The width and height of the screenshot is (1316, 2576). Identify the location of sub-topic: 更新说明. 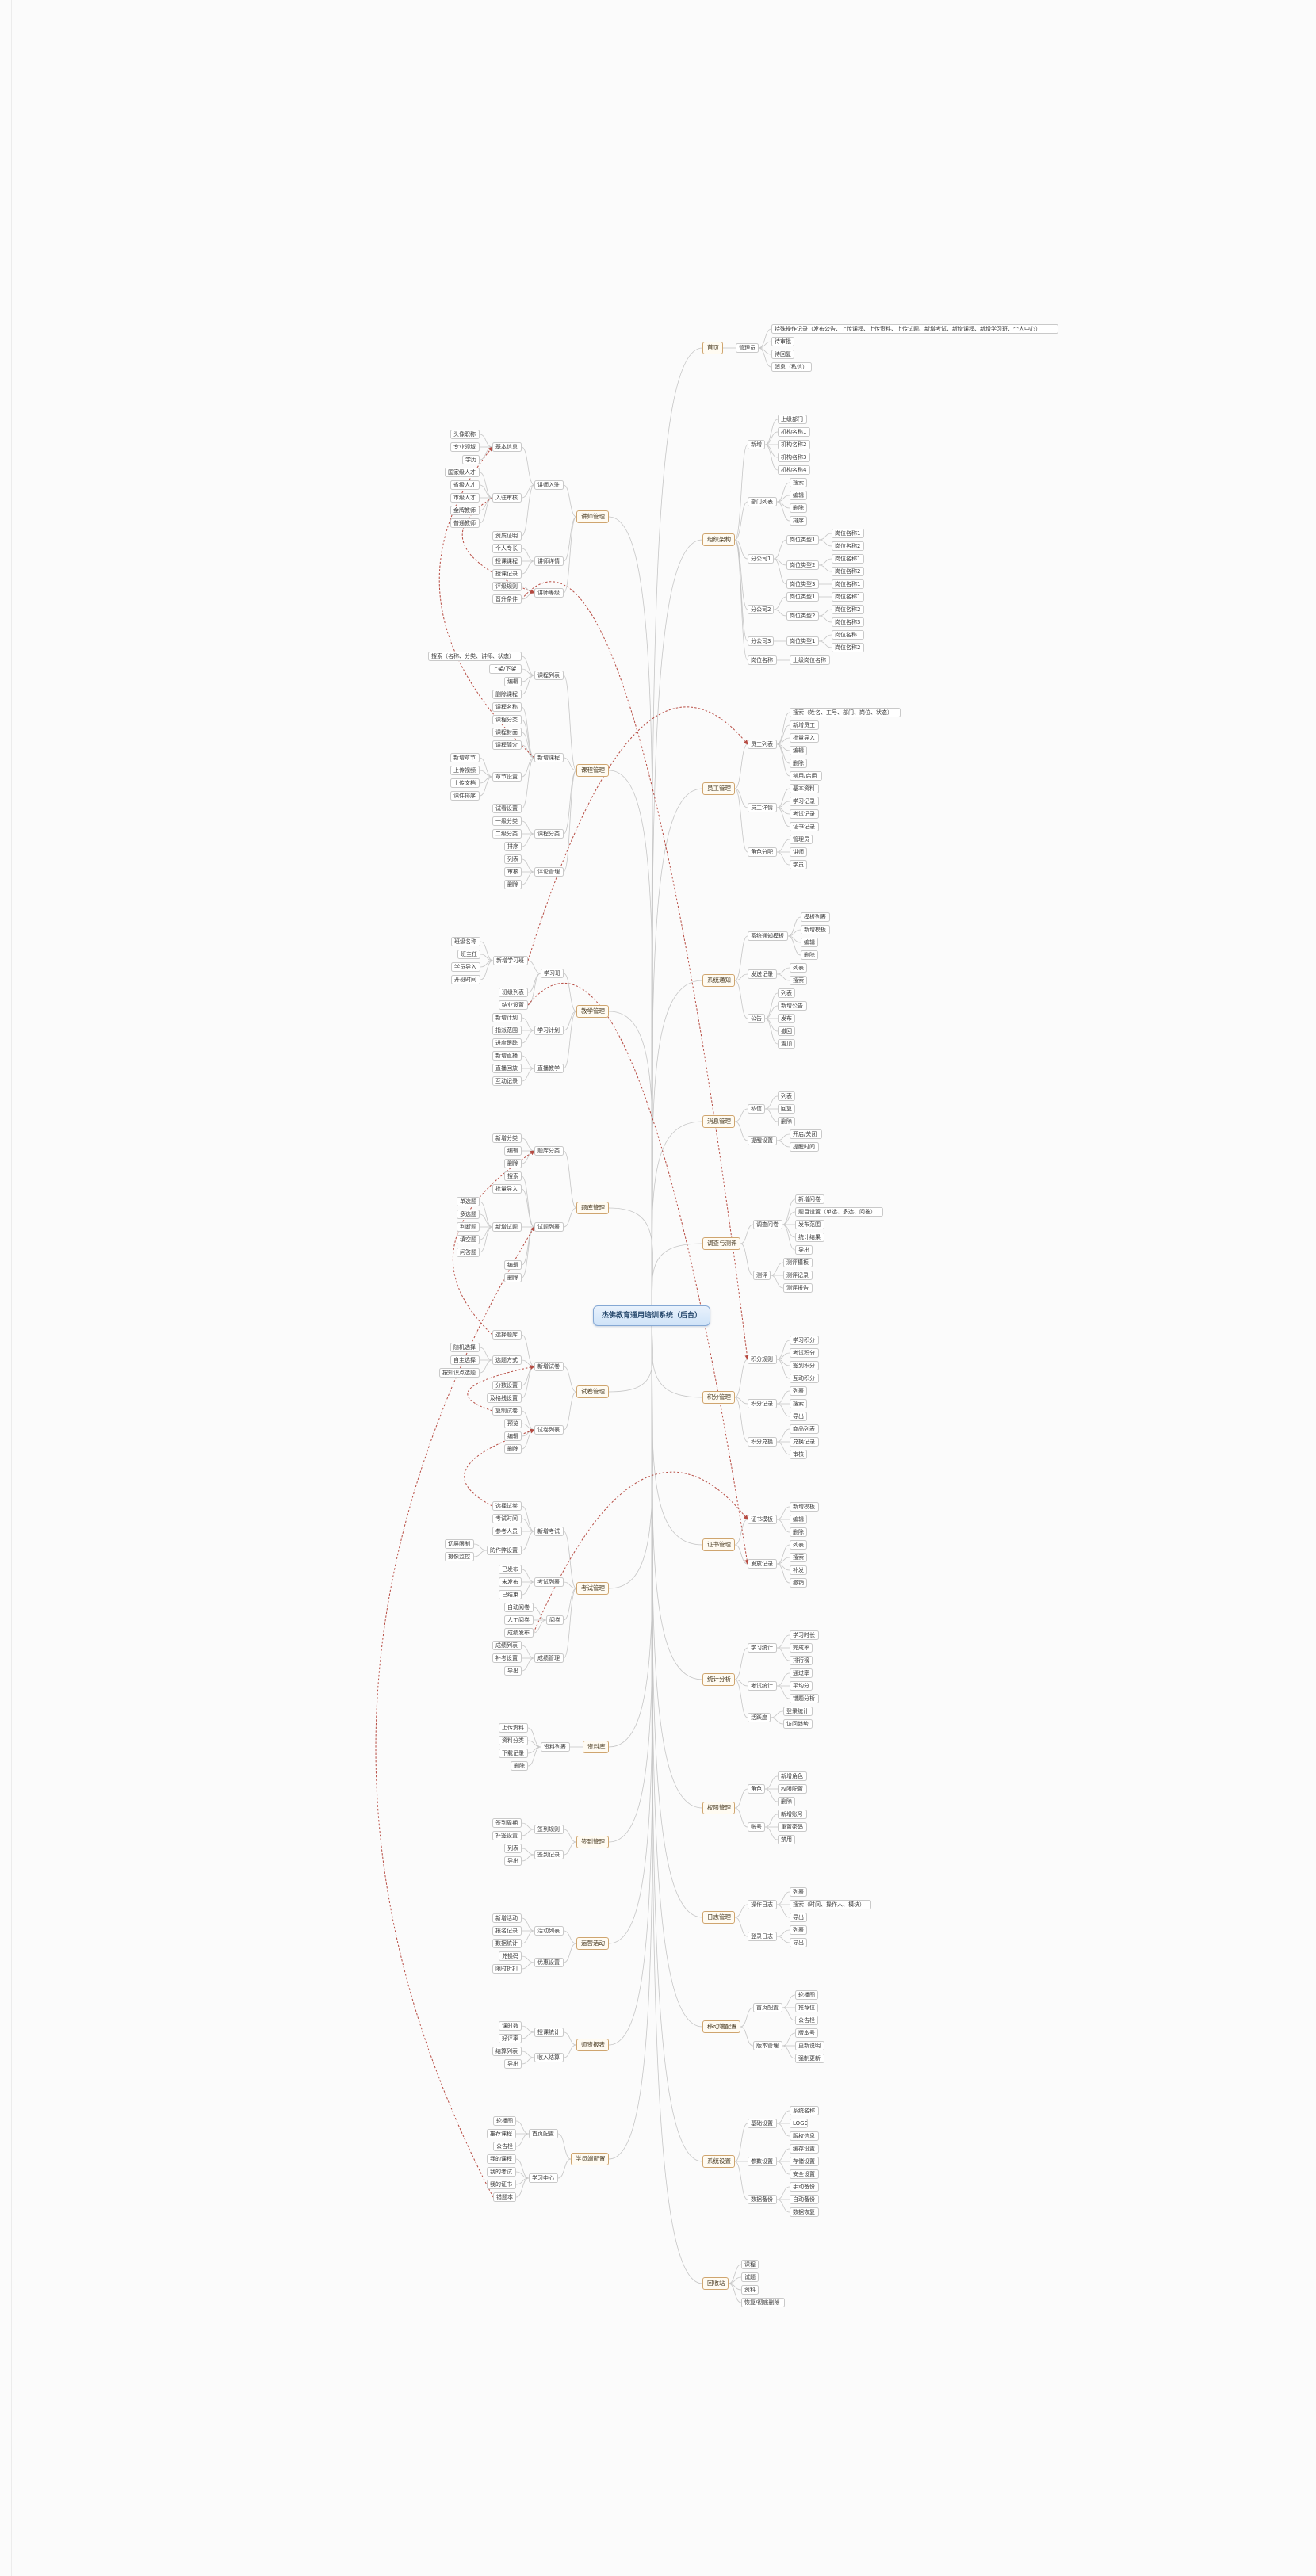
(810, 2046).